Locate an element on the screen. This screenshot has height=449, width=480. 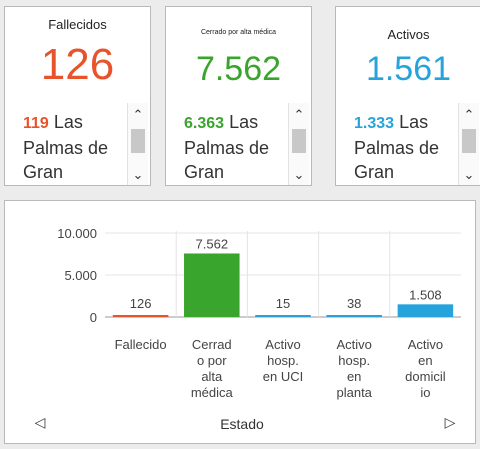
x-tick-label: Activo en domicil io is located at coordinates (425, 368).